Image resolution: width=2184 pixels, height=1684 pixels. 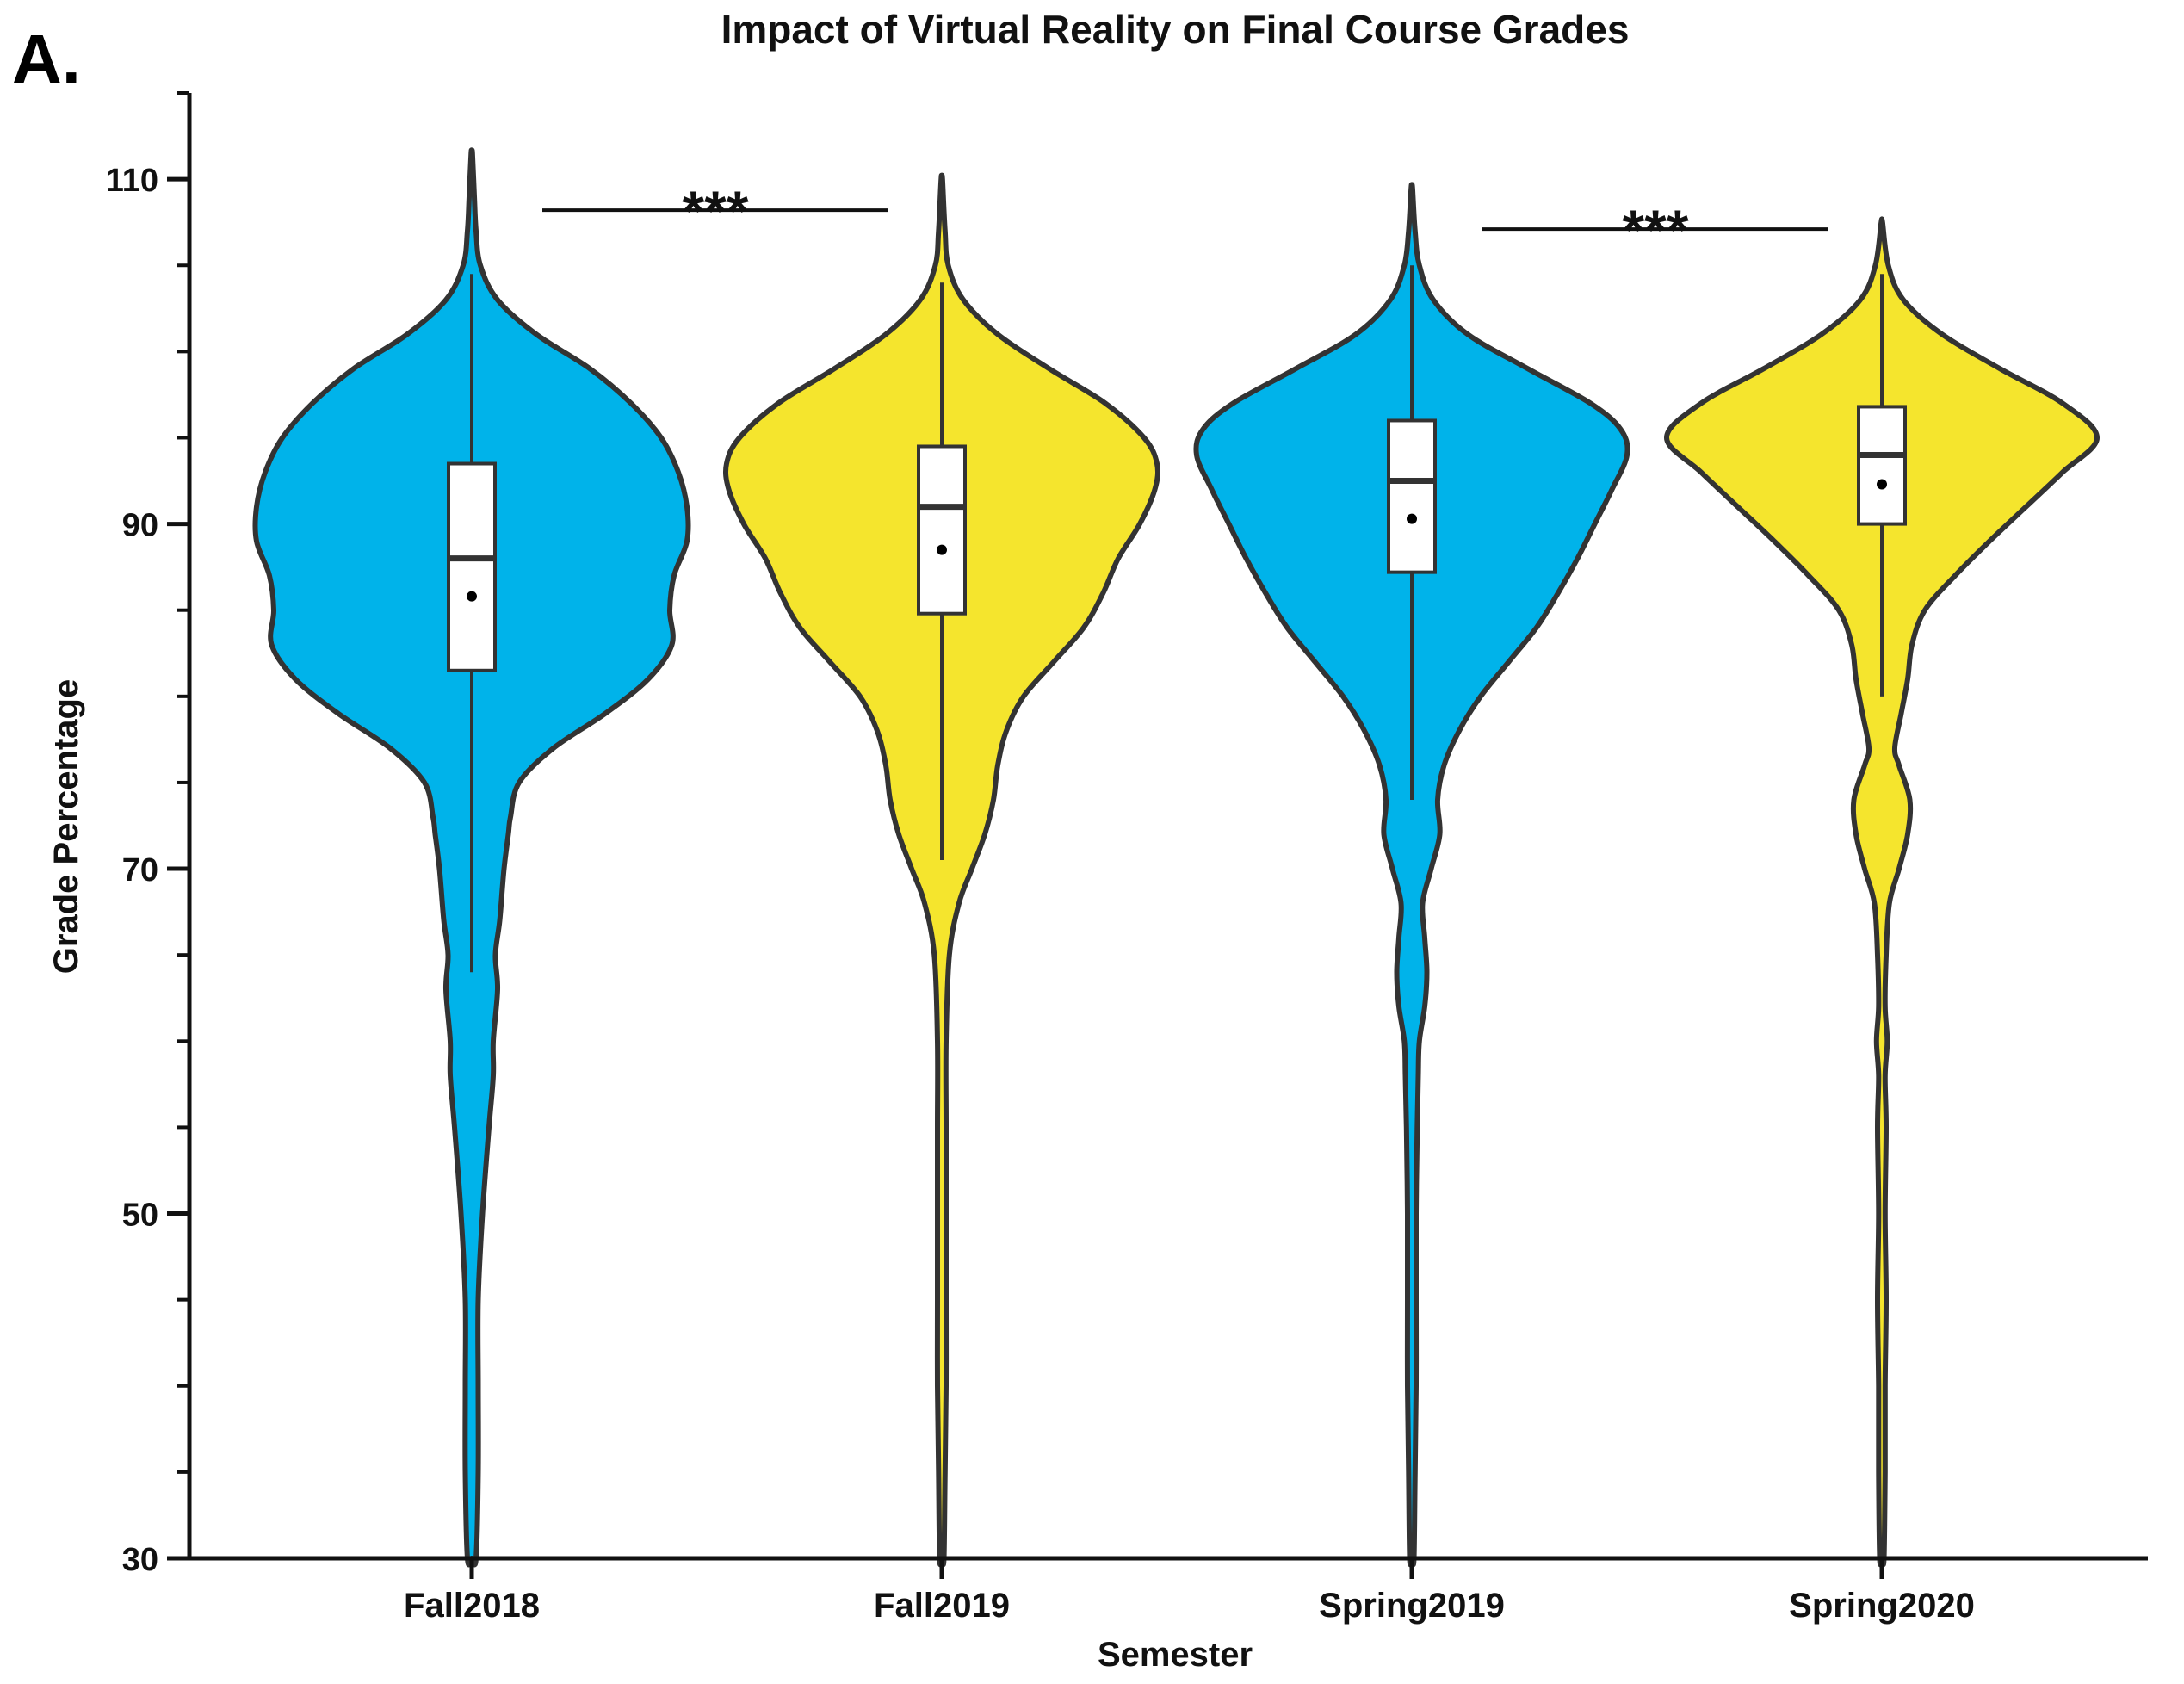 I want to click on significance-stars-2: ***, so click(x=1655, y=230).